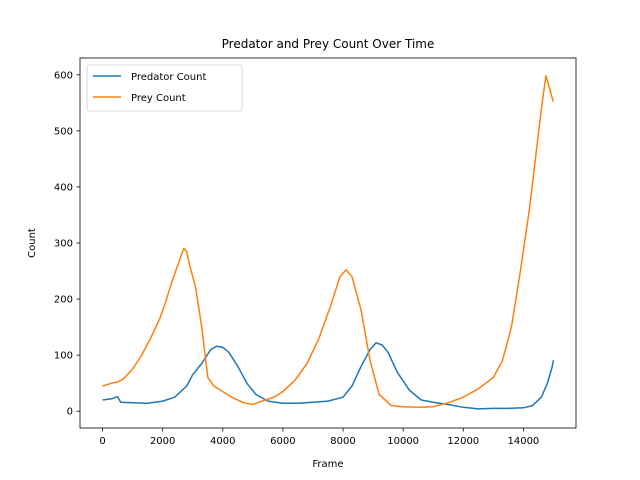 This screenshot has height=480, width=640. Describe the element at coordinates (168, 77) in the screenshot. I see `legend-label-predator: Predator Count` at that location.